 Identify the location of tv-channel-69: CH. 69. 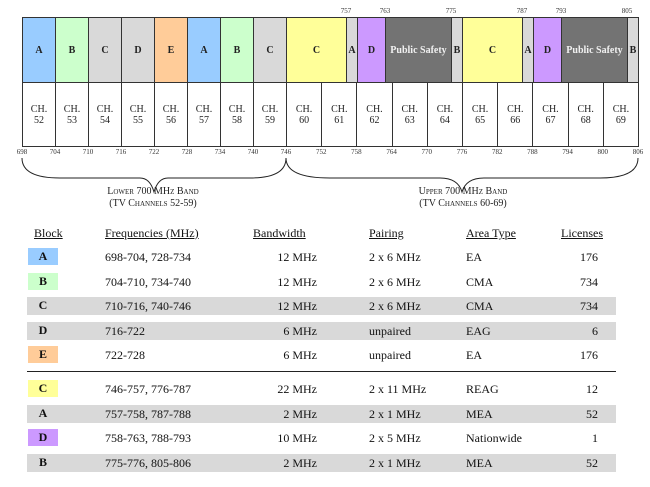
(620, 115).